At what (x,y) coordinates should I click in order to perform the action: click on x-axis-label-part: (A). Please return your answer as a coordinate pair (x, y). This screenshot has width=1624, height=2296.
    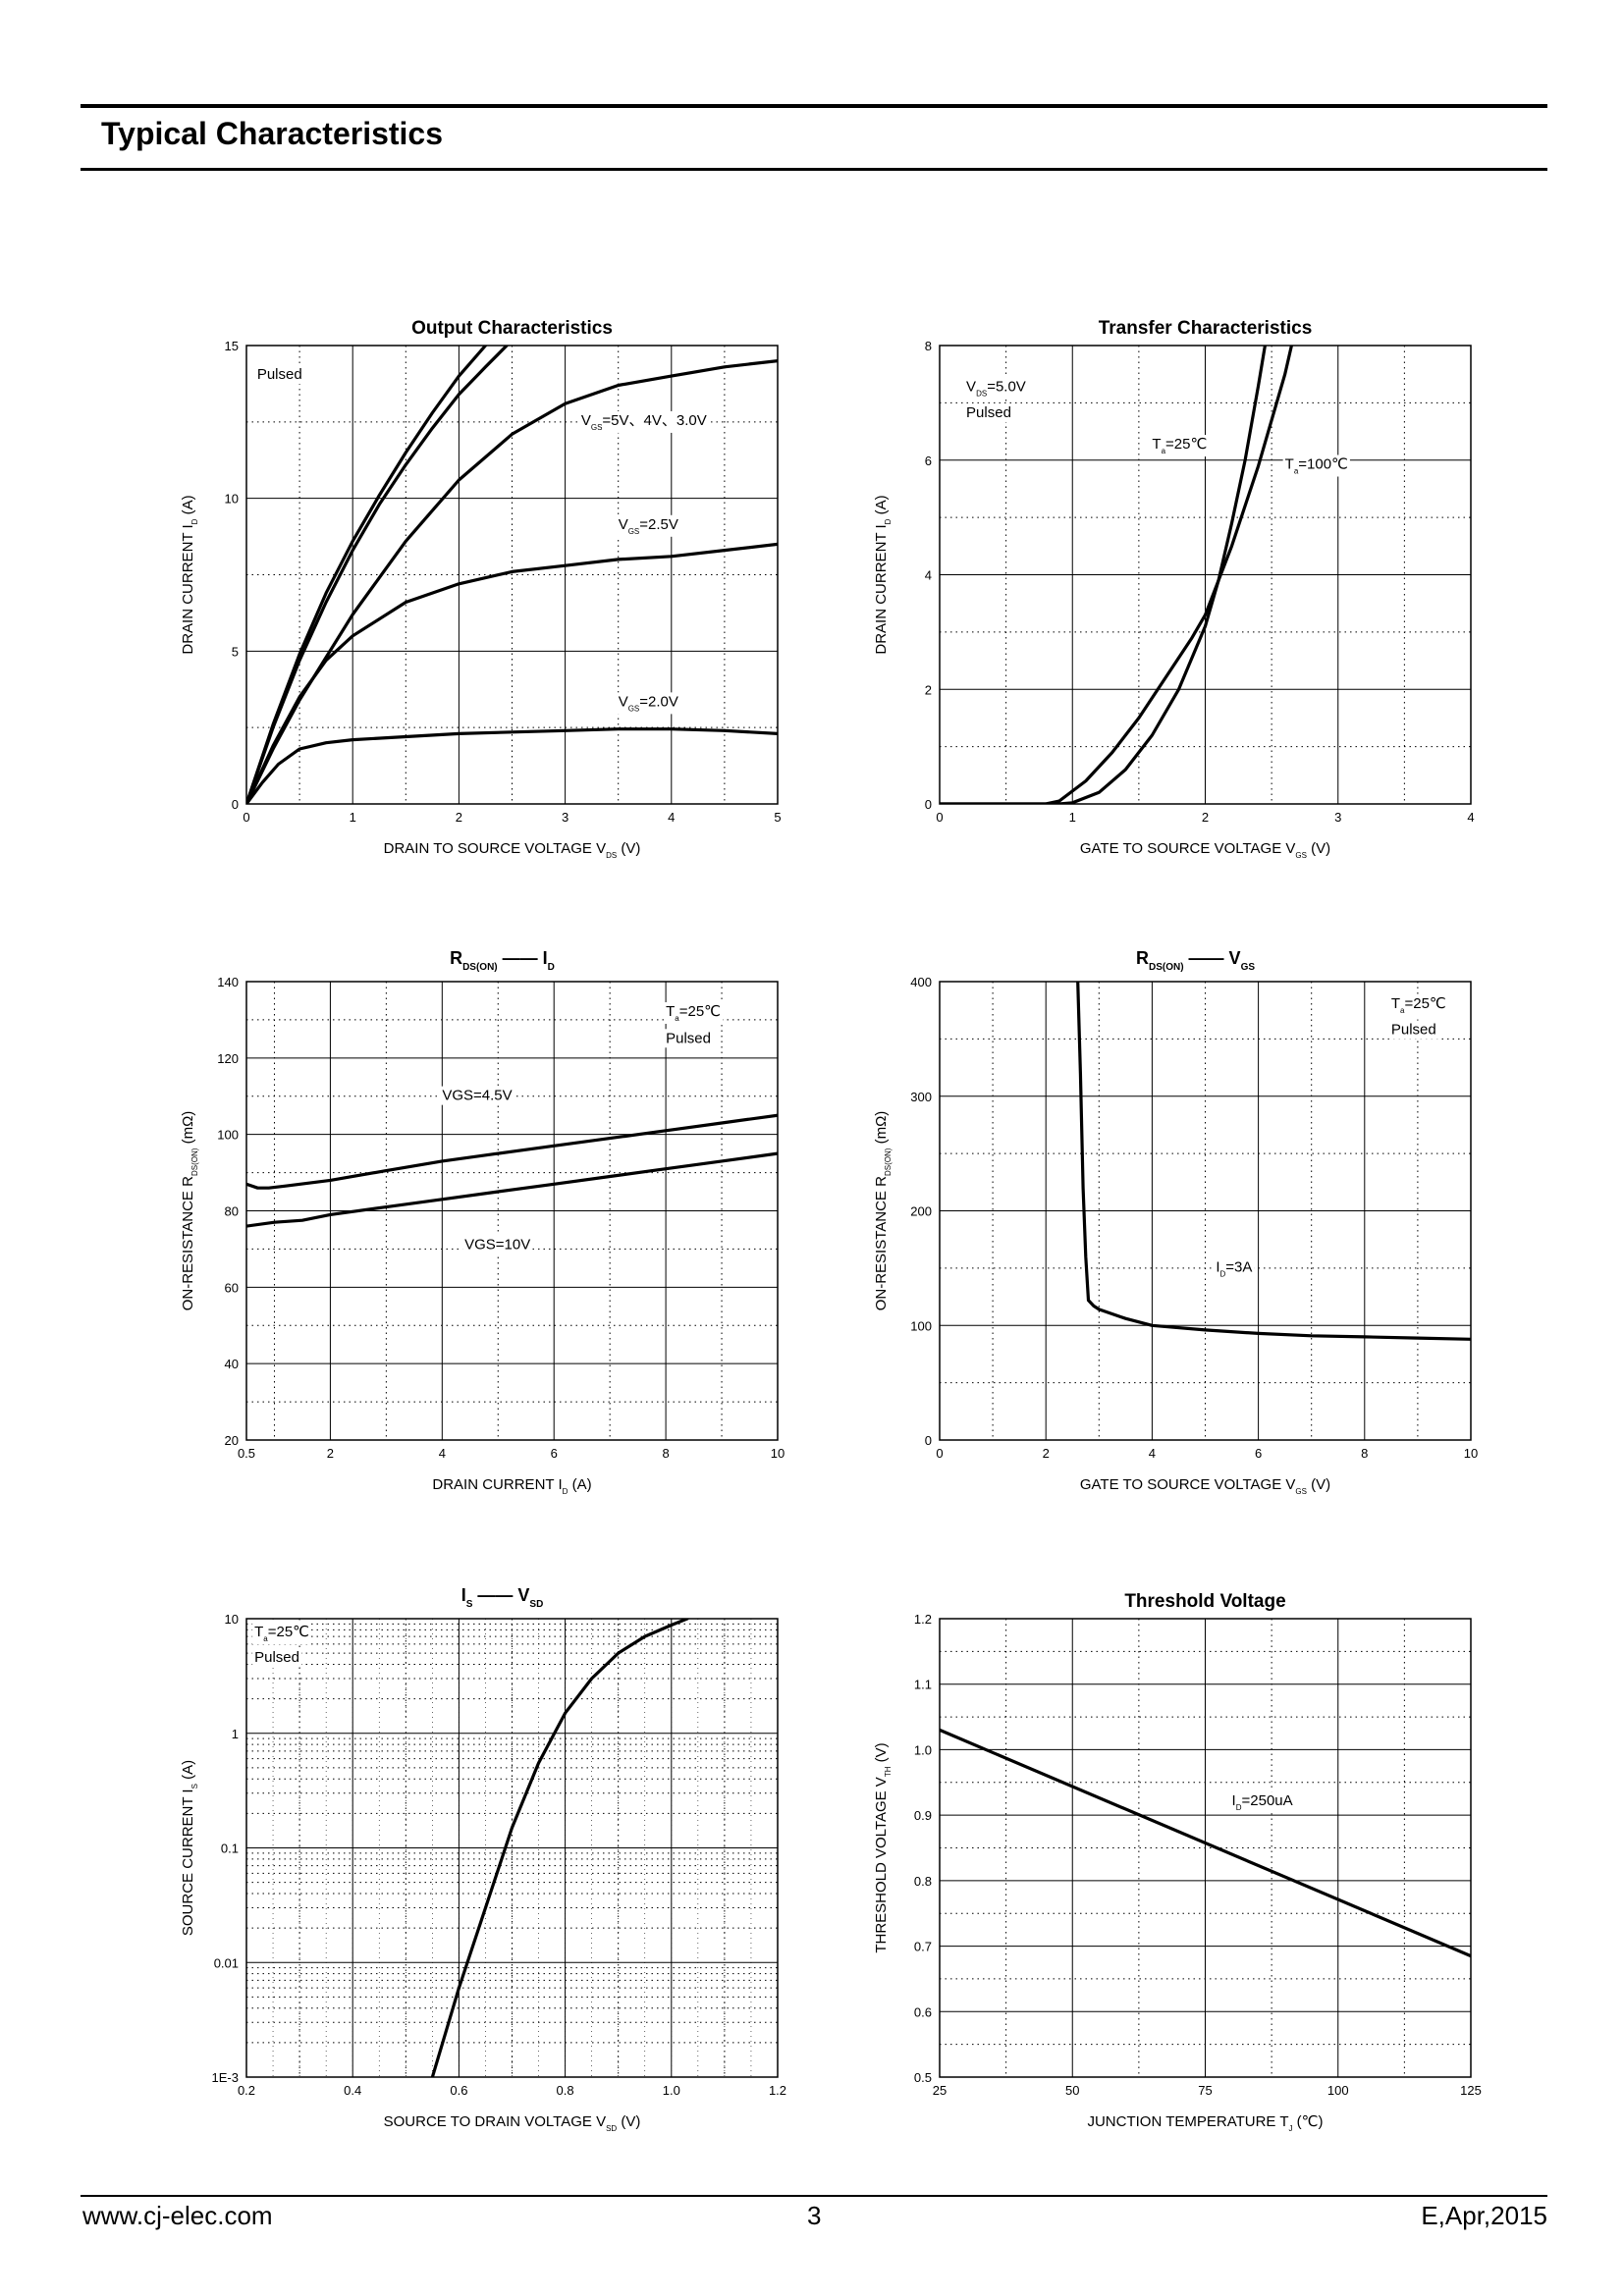
    Looking at the image, I should click on (579, 1484).